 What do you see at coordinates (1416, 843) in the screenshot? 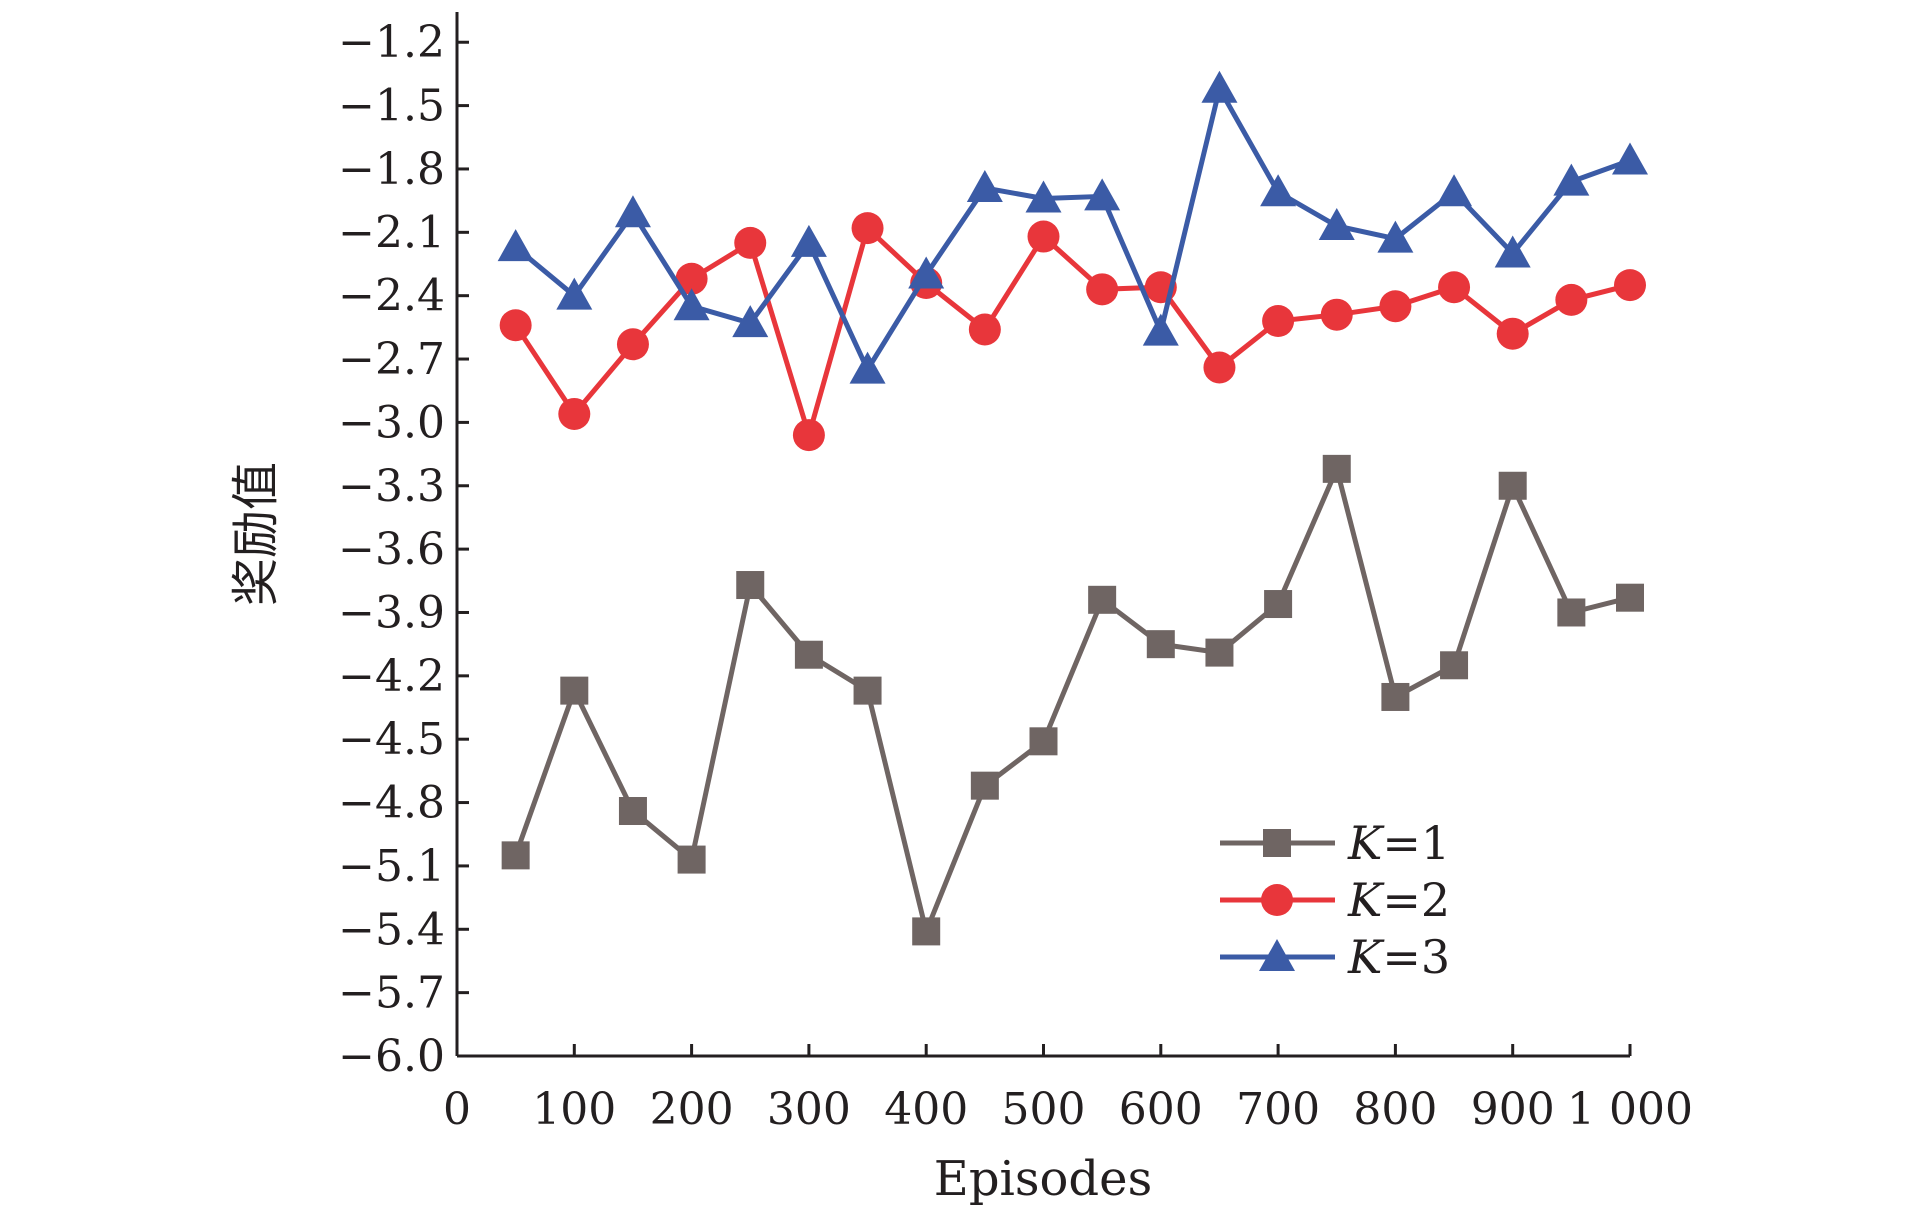
I see `legend-value: =1` at bounding box center [1416, 843].